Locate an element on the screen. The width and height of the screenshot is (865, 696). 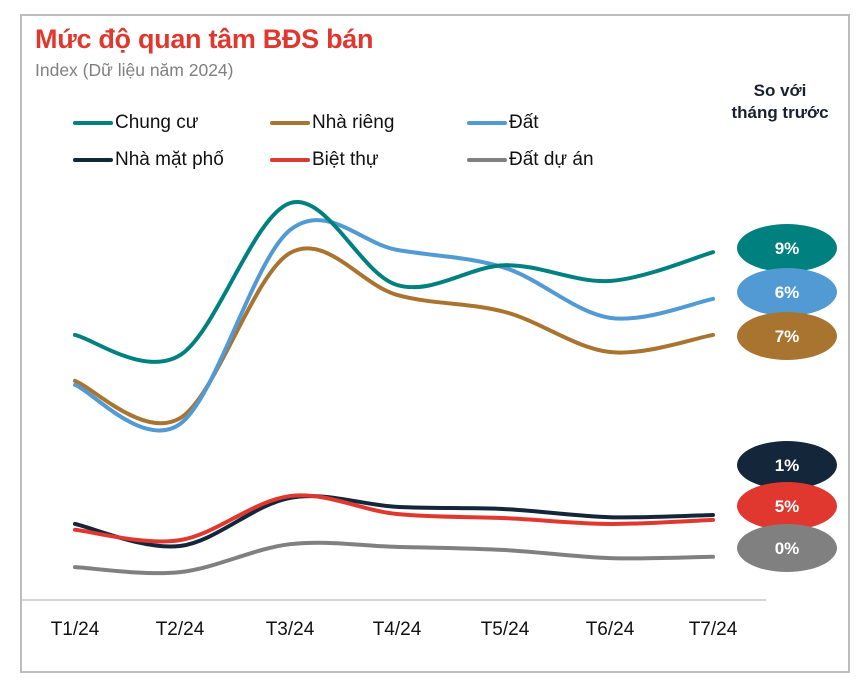
series-line-nha-mat-pho is located at coordinates (394, 521).